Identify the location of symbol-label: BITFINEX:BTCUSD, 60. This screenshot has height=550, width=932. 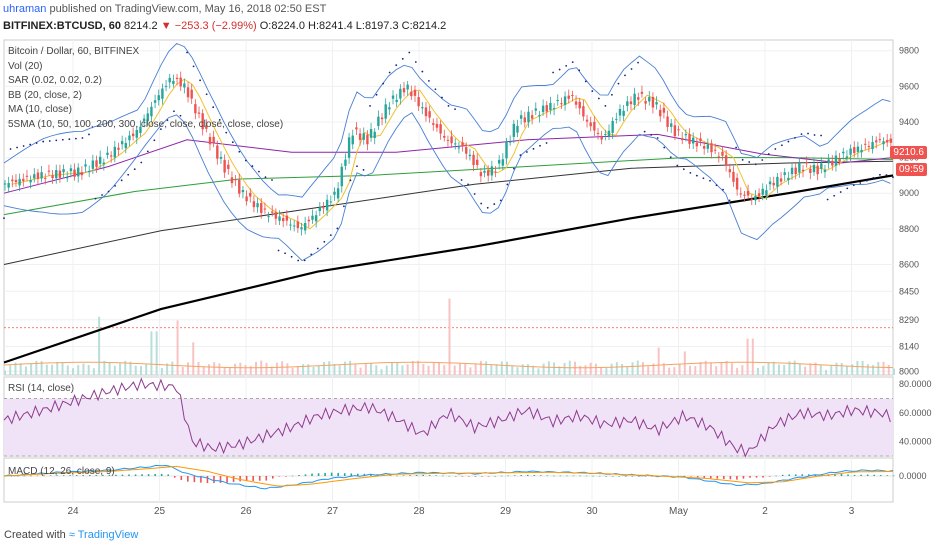
(62, 26).